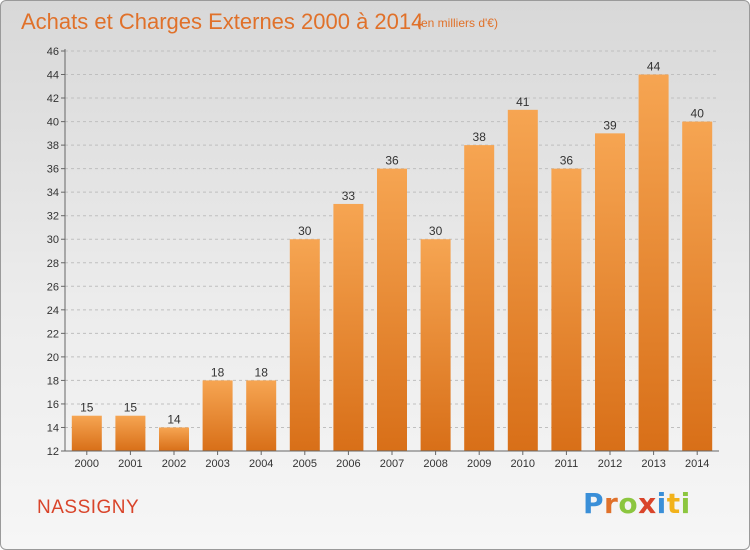 Image resolution: width=750 pixels, height=550 pixels. Describe the element at coordinates (392, 464) in the screenshot. I see `x-tick-label: 2007` at that location.